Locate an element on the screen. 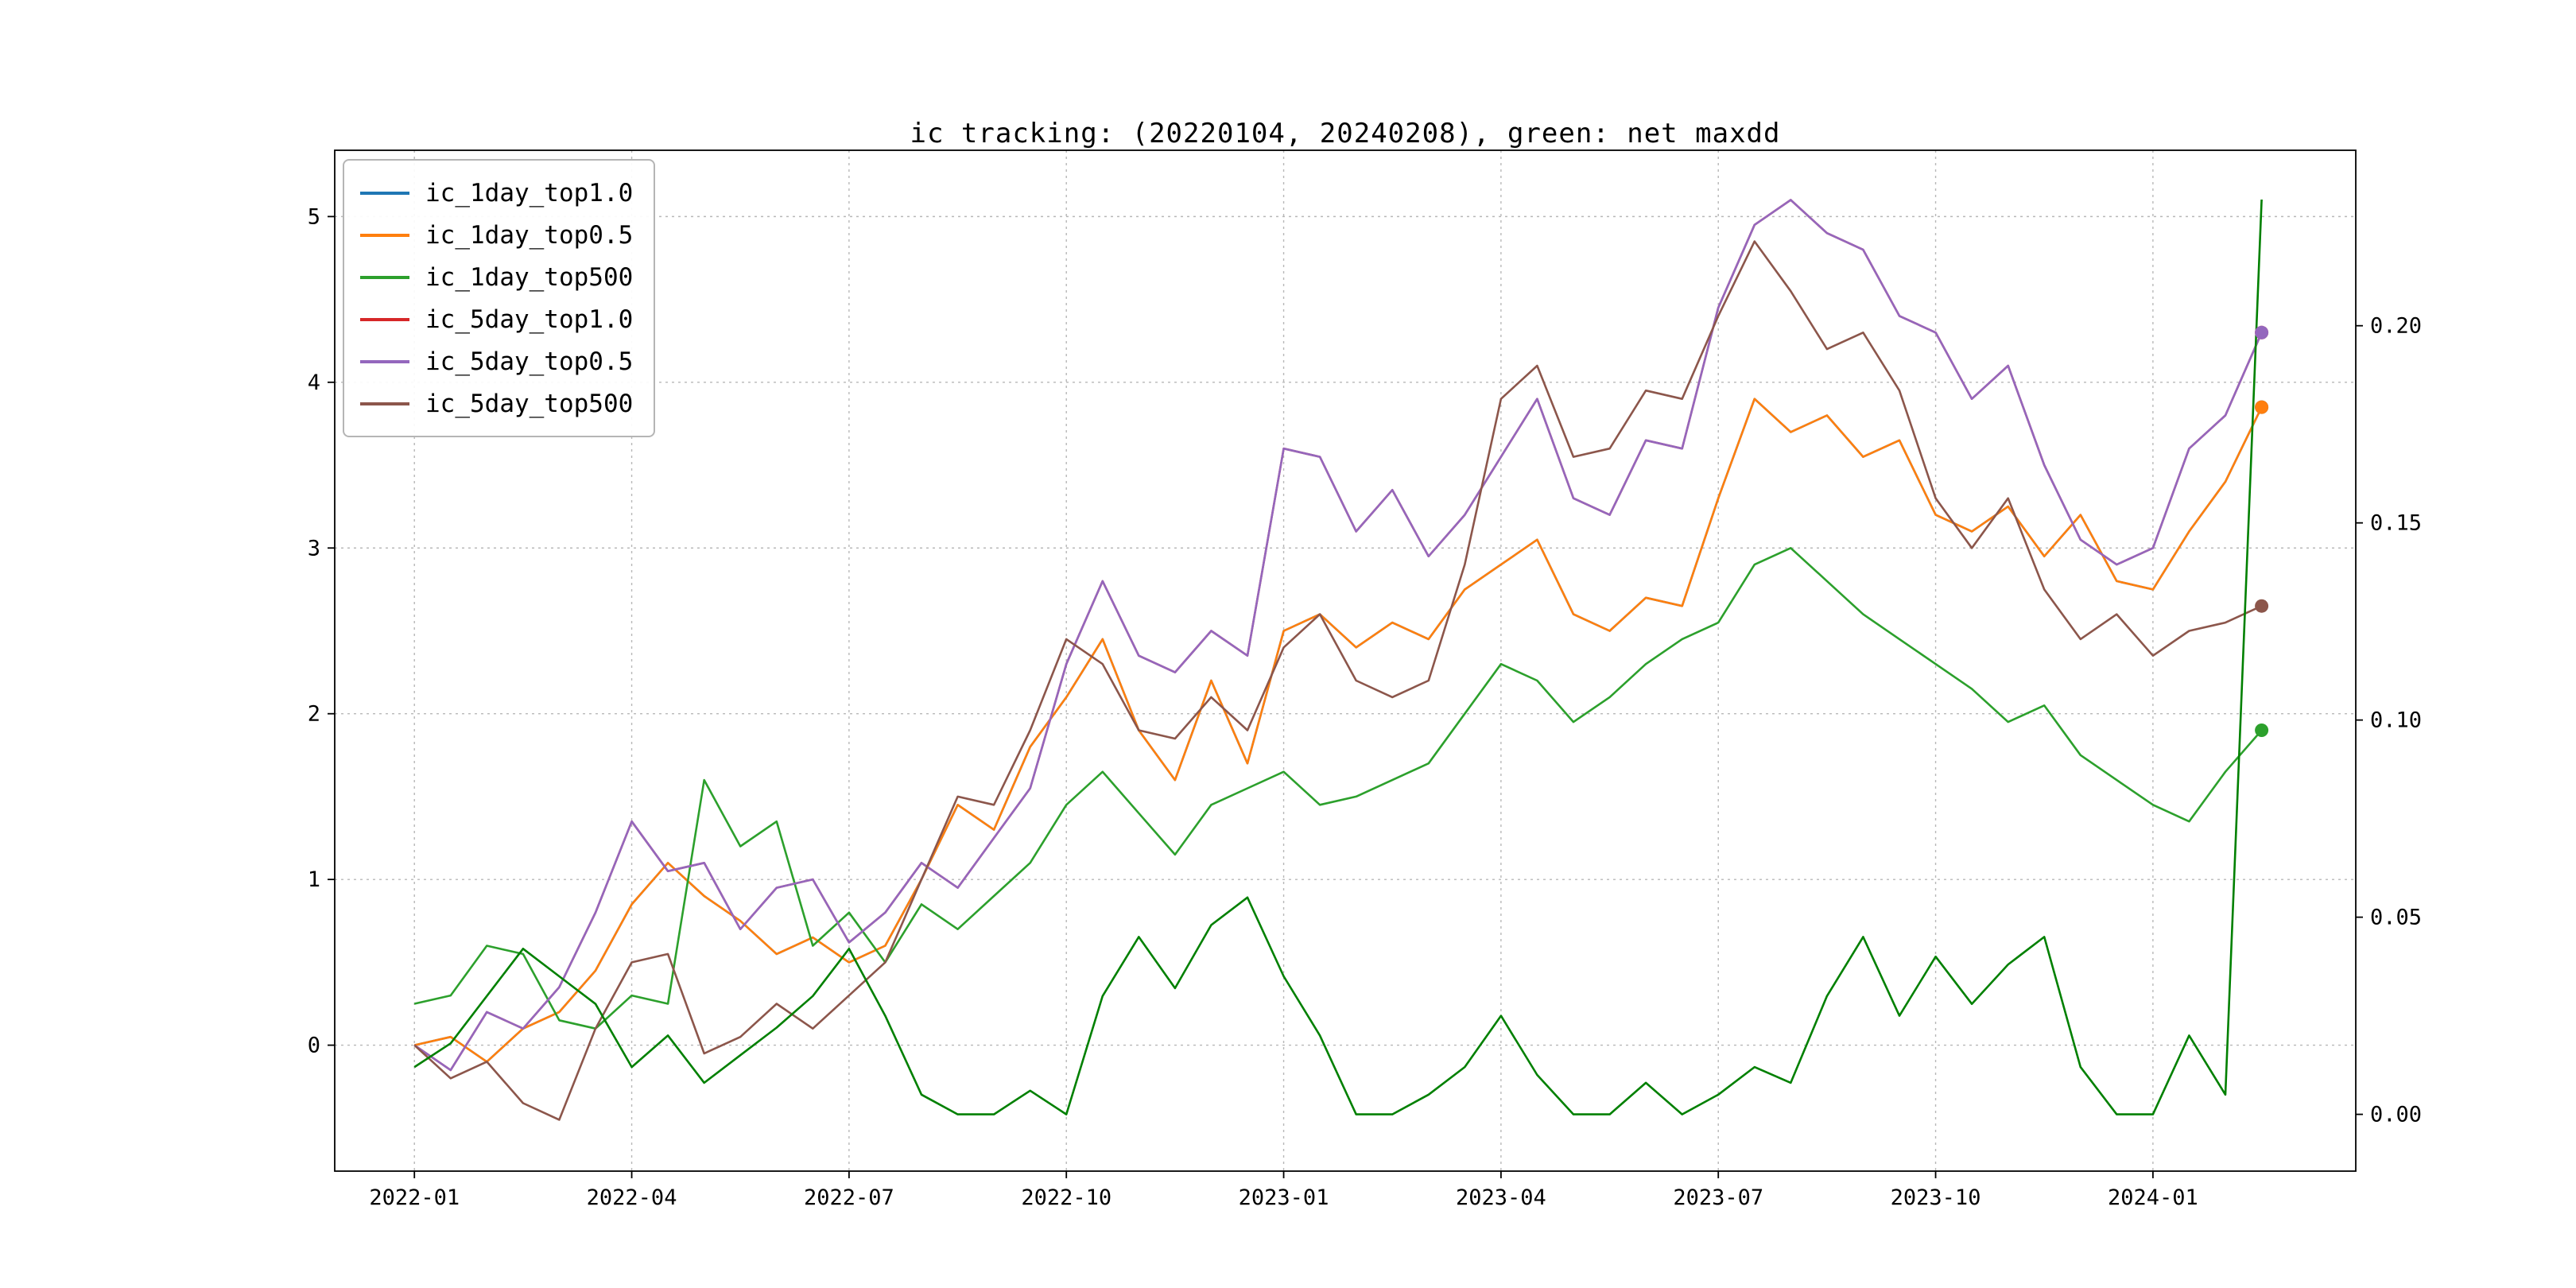 This screenshot has width=2576, height=1288. legend-item: ic_1day_top1.0 is located at coordinates (497, 193).